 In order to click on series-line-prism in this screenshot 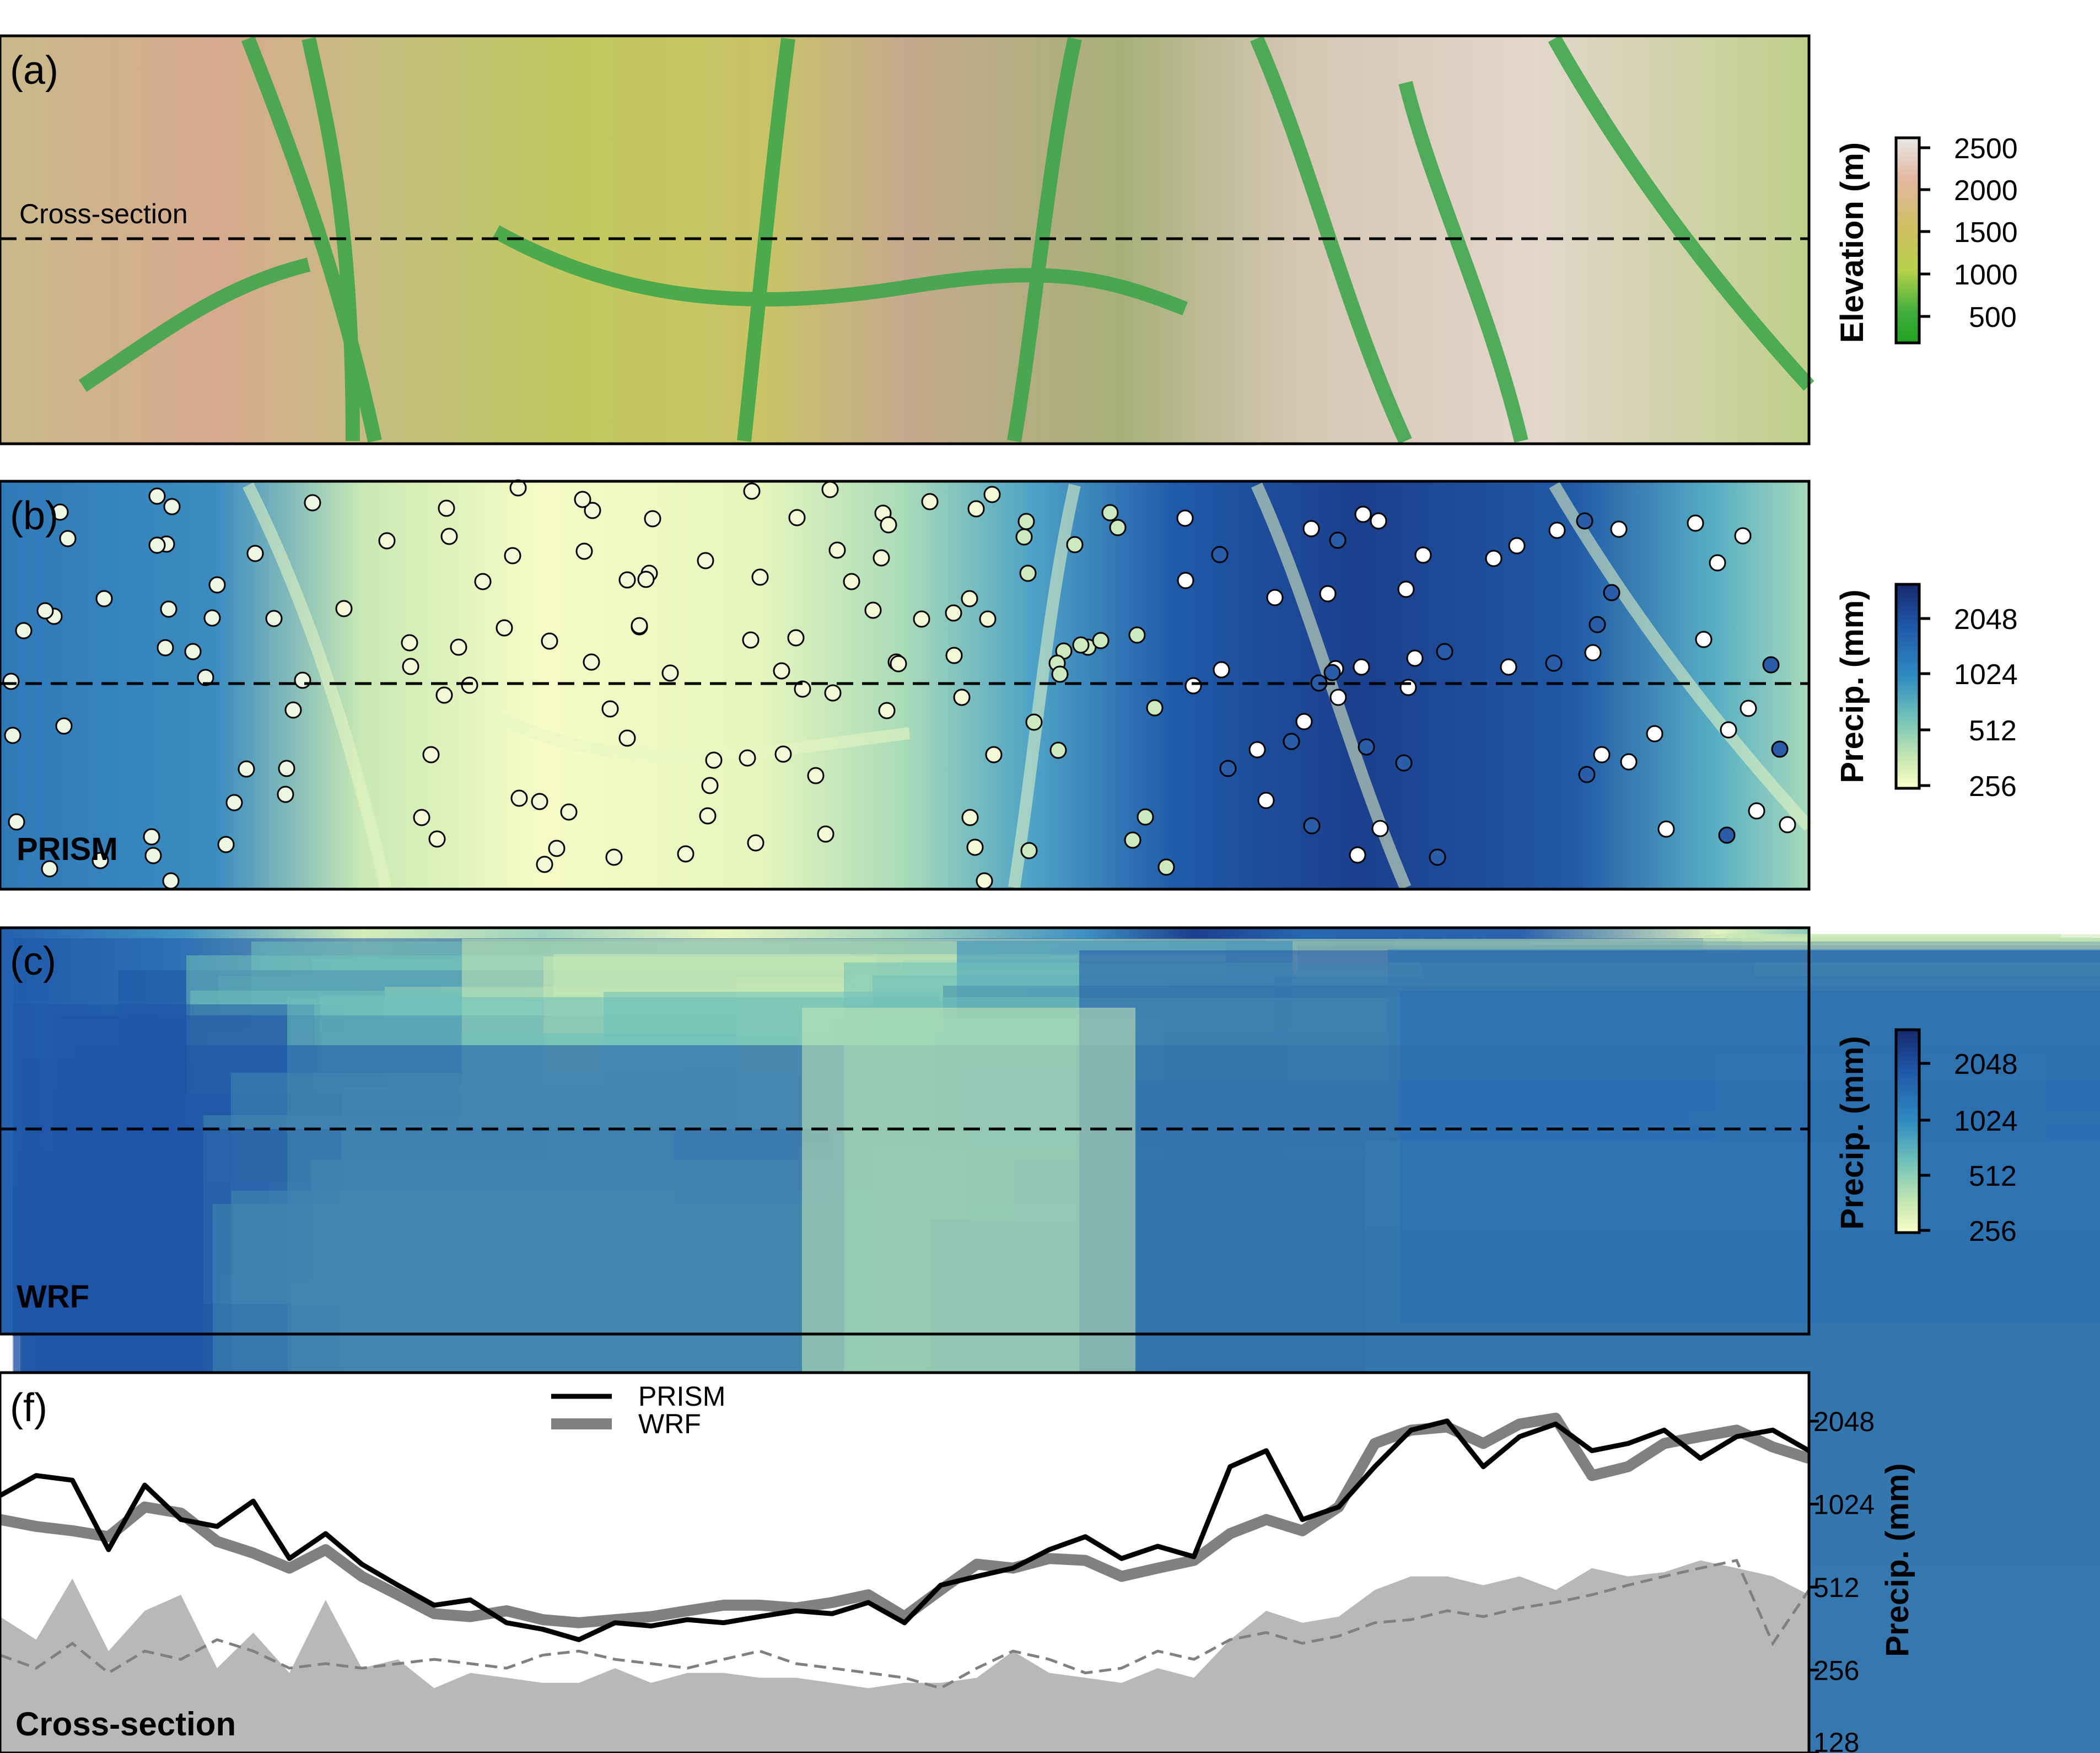, I will do `click(905, 1530)`.